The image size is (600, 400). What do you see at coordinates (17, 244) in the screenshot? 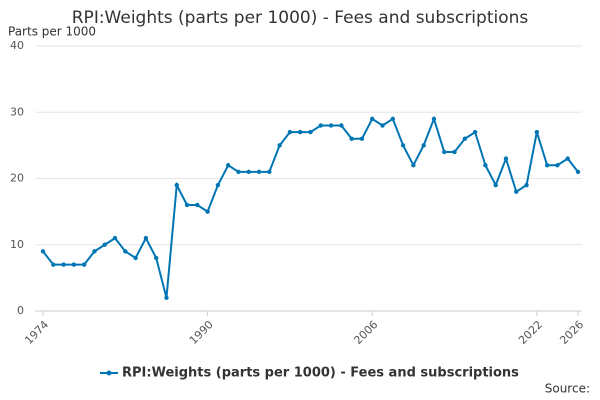
I see `y-tick-label: 10` at bounding box center [17, 244].